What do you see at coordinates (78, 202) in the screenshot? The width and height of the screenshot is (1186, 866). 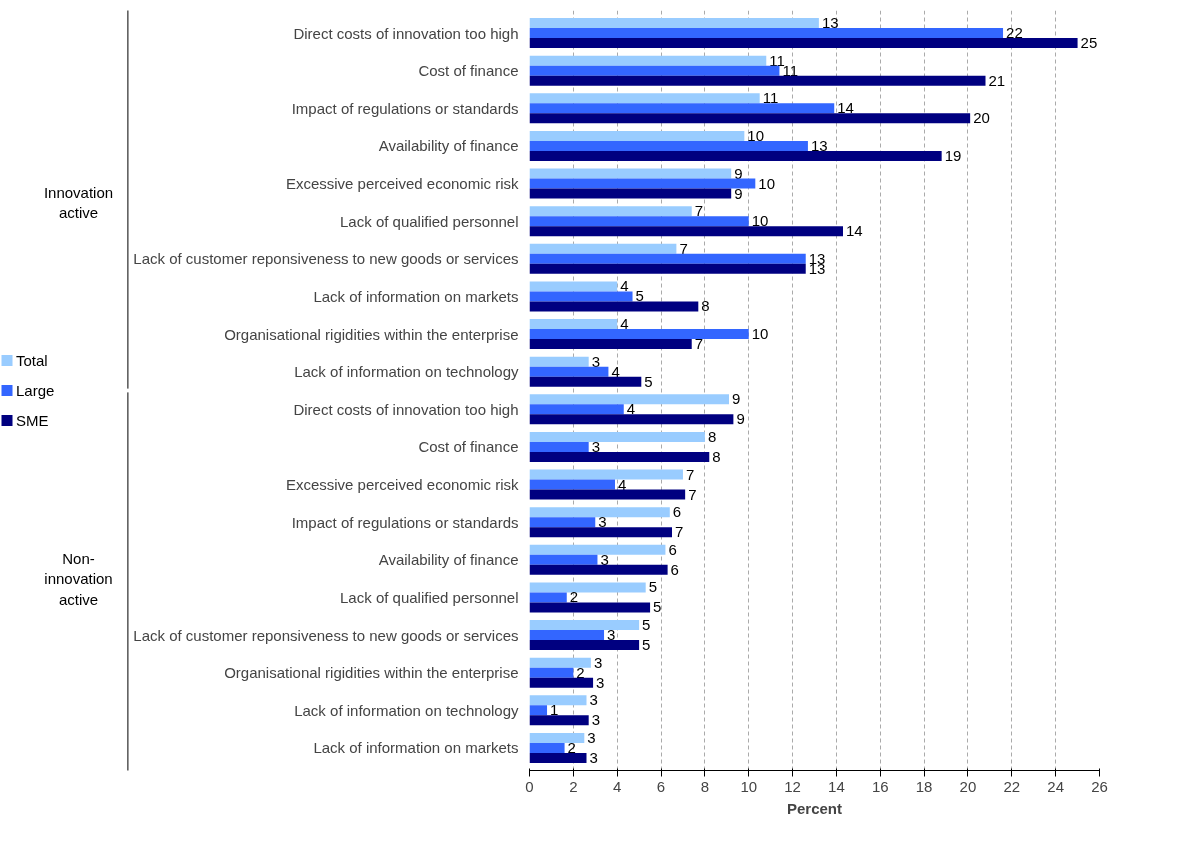 I see `text: Innovation active` at bounding box center [78, 202].